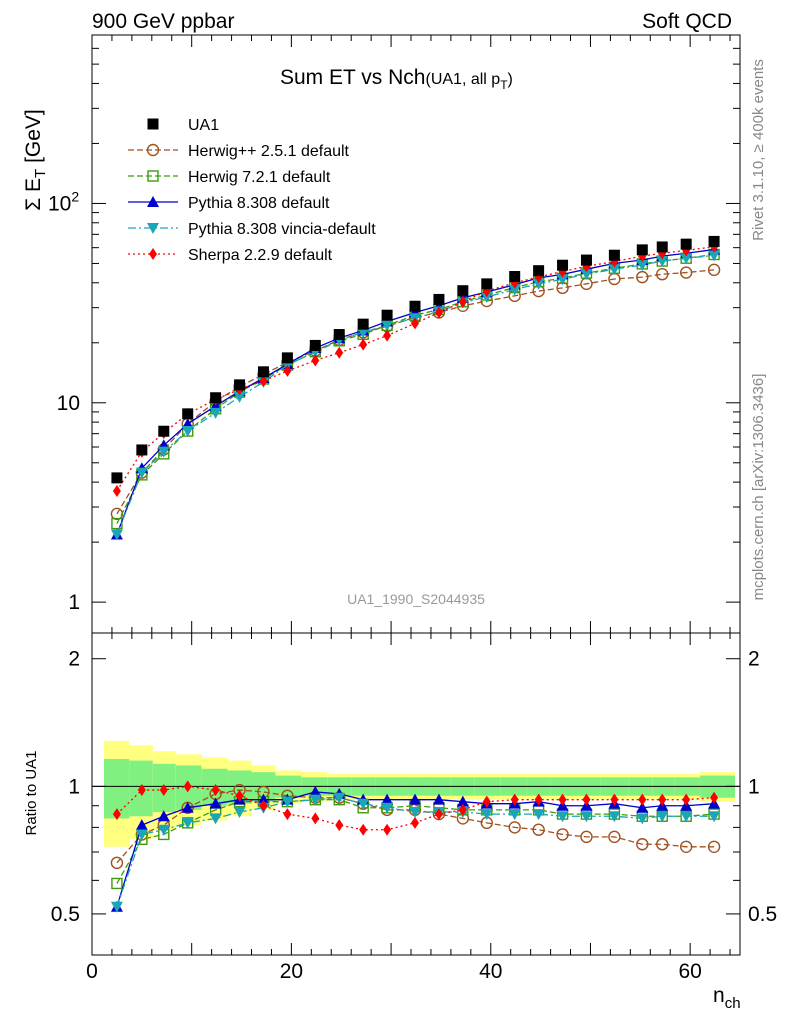 Image resolution: width=786 pixels, height=1024 pixels. Describe the element at coordinates (65, 914) in the screenshot. I see `ratio-tick-label-left: 0.5` at that location.